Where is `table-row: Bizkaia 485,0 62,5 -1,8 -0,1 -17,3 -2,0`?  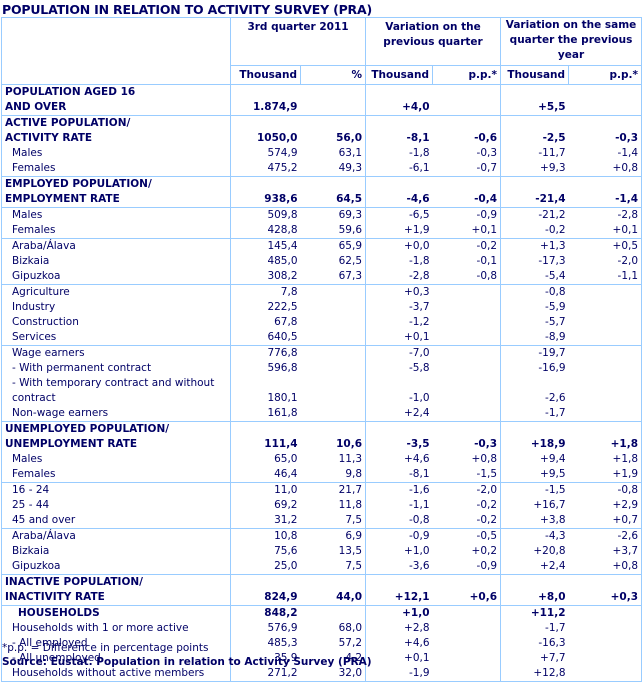 table-row: Bizkaia 485,0 62,5 -1,8 -0,1 -17,3 -2,0 is located at coordinates (322, 261).